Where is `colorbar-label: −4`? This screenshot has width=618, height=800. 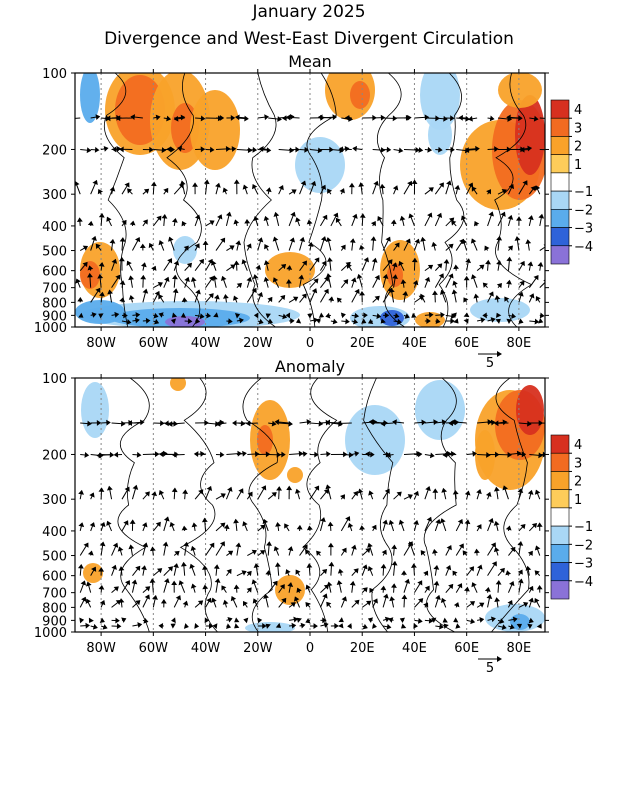 colorbar-label: −4 is located at coordinates (583, 247).